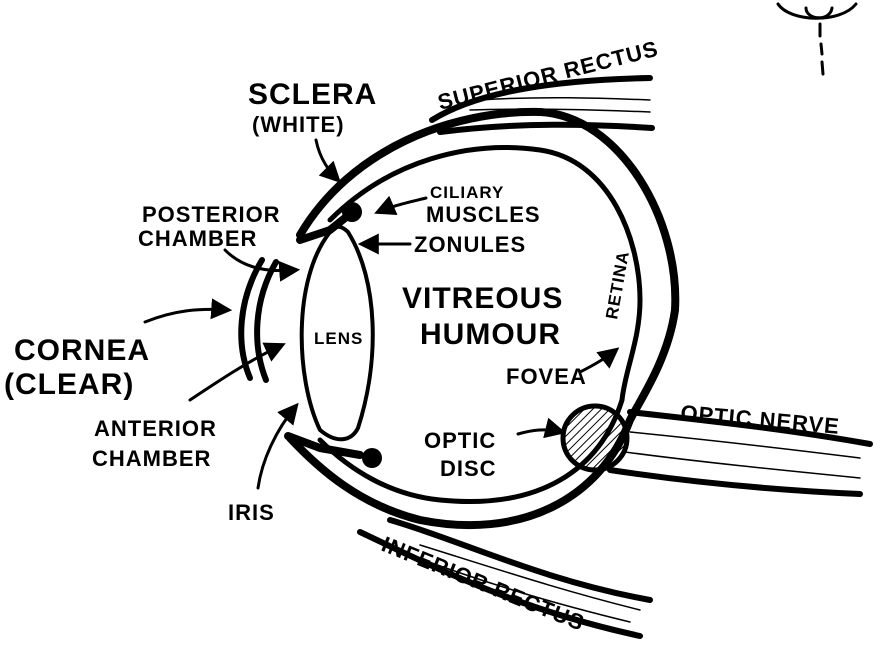 Image resolution: width=888 pixels, height=649 pixels. What do you see at coordinates (490, 334) in the screenshot?
I see `label-vitreous-2: HUMOUR` at bounding box center [490, 334].